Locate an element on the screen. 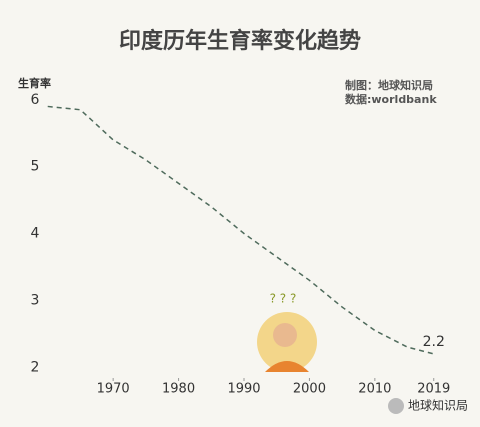 This screenshot has width=480, height=427. x-tick-label: 1980 is located at coordinates (178, 389).